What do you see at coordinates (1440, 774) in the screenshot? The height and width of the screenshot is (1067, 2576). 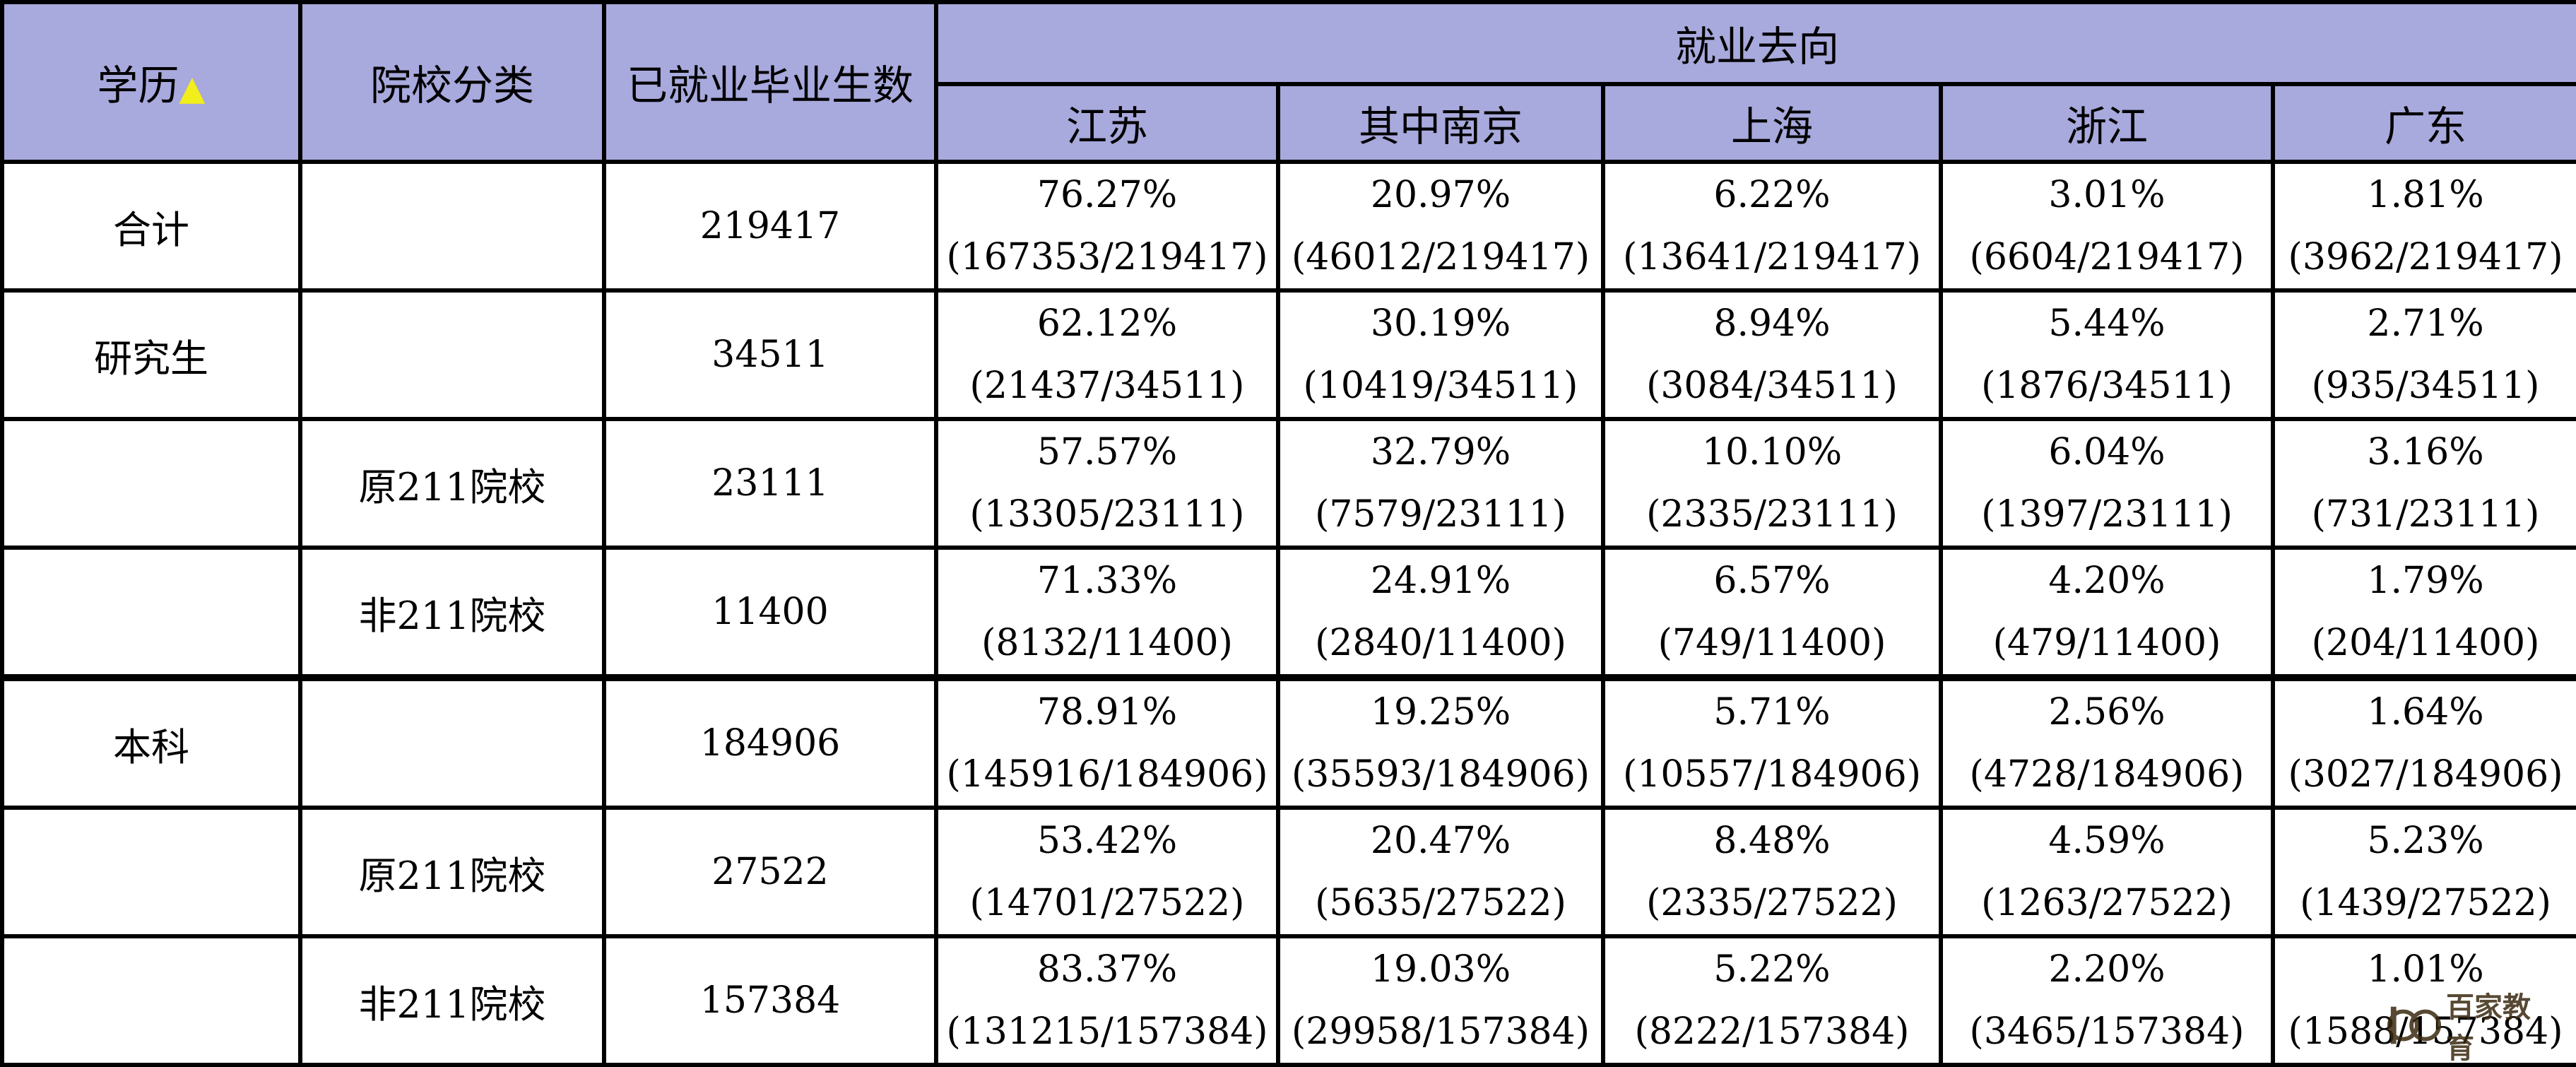 I see `fraction-value: (35593/184906)` at bounding box center [1440, 774].